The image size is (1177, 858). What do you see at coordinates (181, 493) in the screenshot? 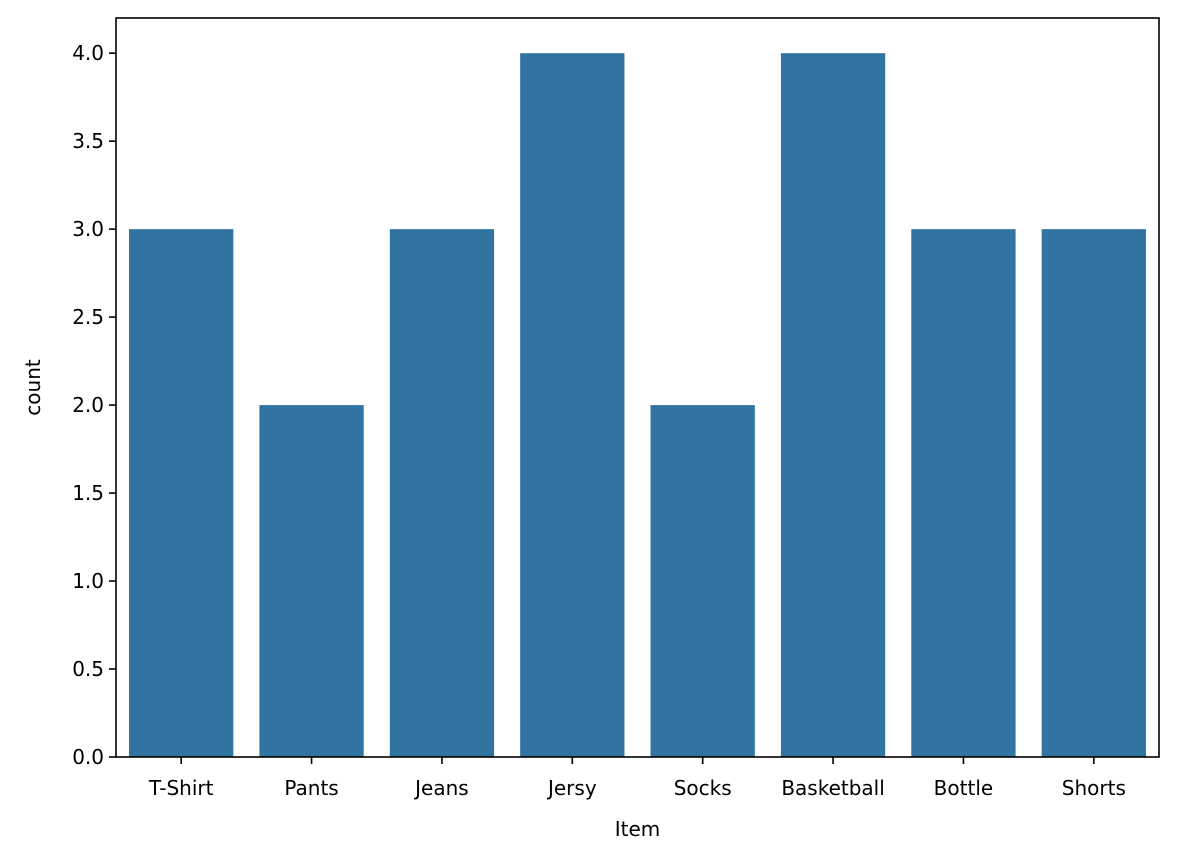
I see `bar-t-shirt` at bounding box center [181, 493].